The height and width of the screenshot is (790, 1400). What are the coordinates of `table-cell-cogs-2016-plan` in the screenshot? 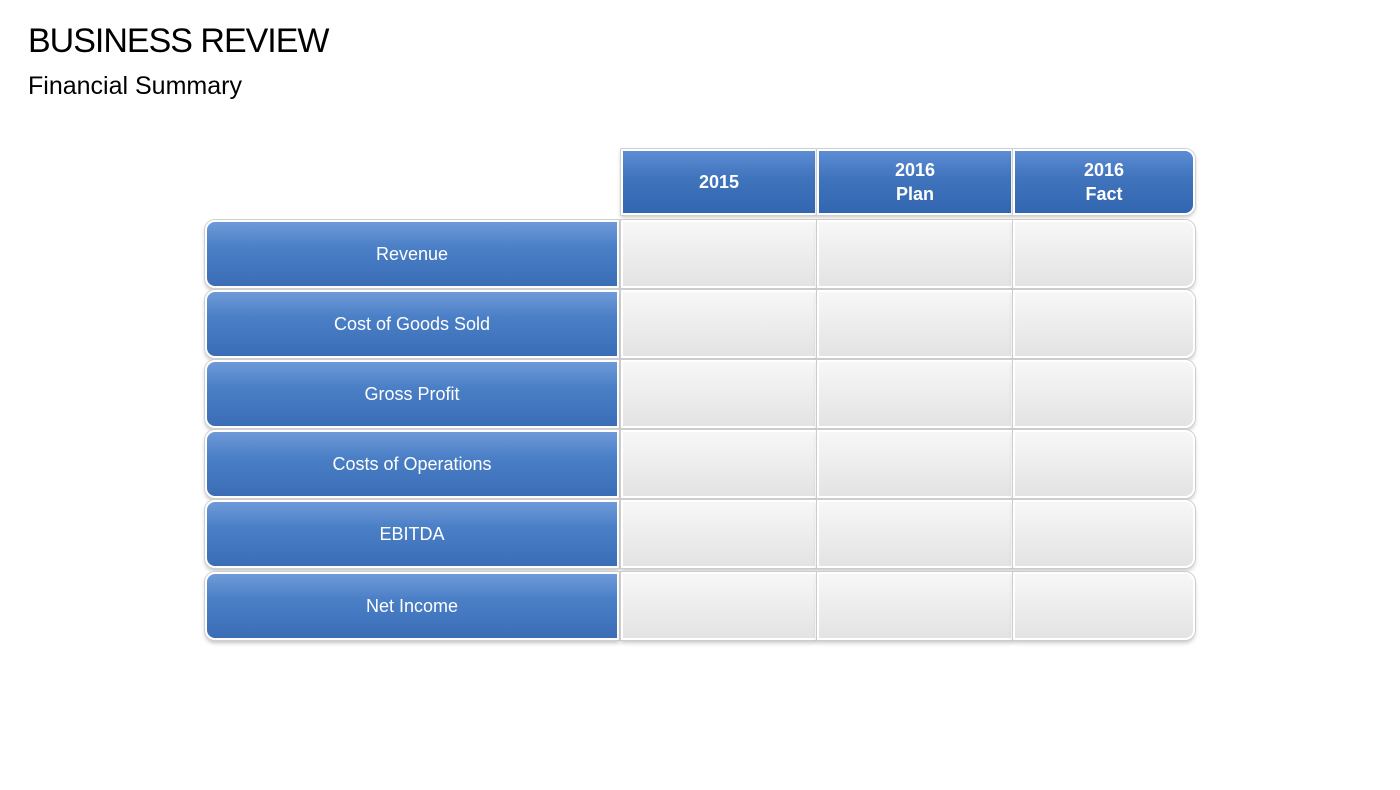 It's located at (915, 324).